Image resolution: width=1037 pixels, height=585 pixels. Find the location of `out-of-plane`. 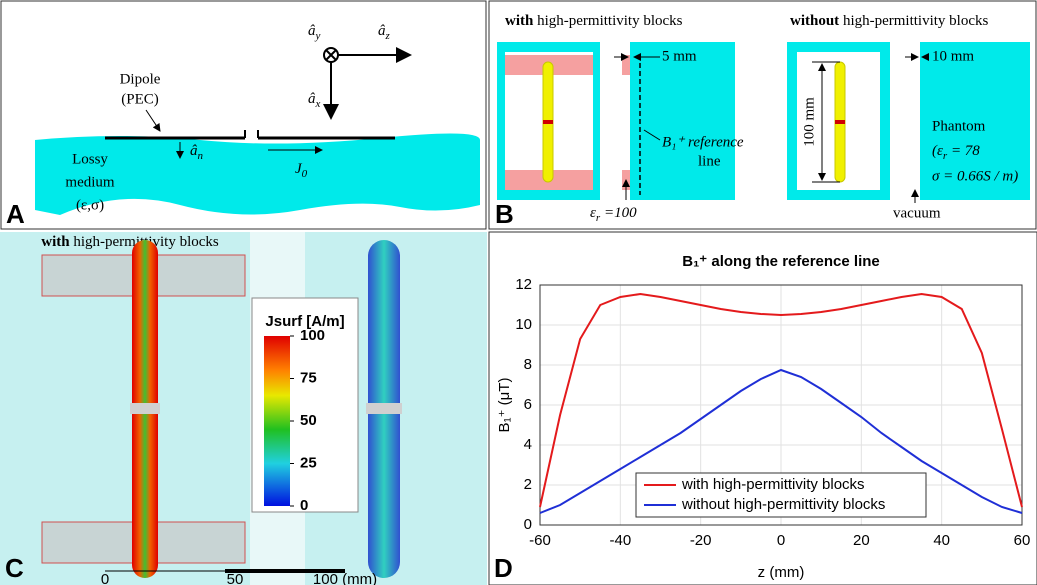

out-of-plane is located at coordinates (331, 55).